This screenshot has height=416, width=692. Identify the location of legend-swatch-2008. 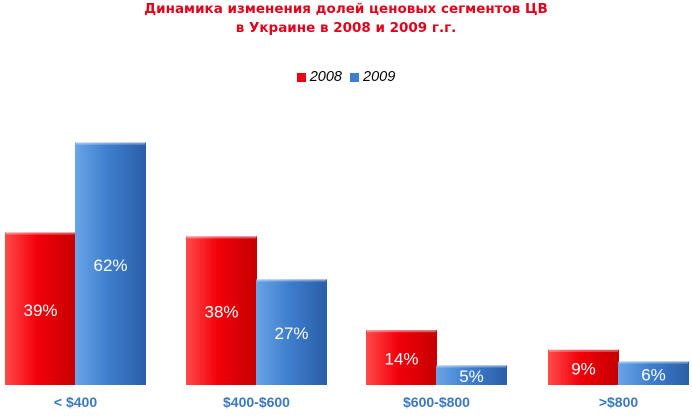
(301, 77).